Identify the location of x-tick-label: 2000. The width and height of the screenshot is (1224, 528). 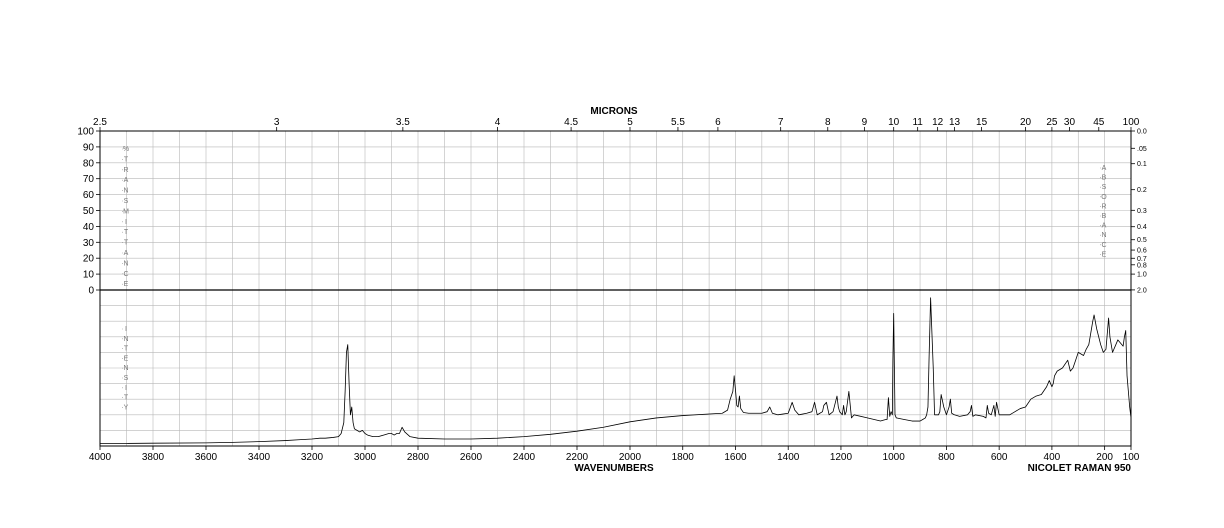
(630, 457).